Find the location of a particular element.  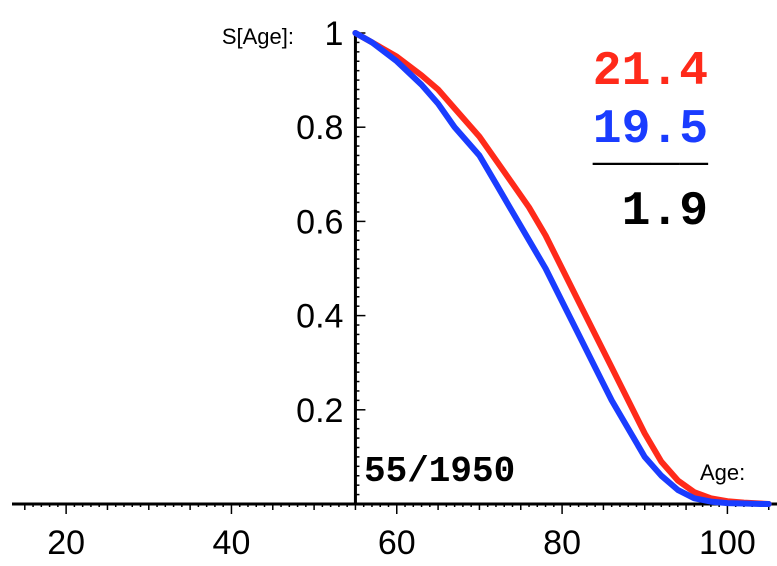

bottom-value: 19.5 is located at coordinates (650, 130).